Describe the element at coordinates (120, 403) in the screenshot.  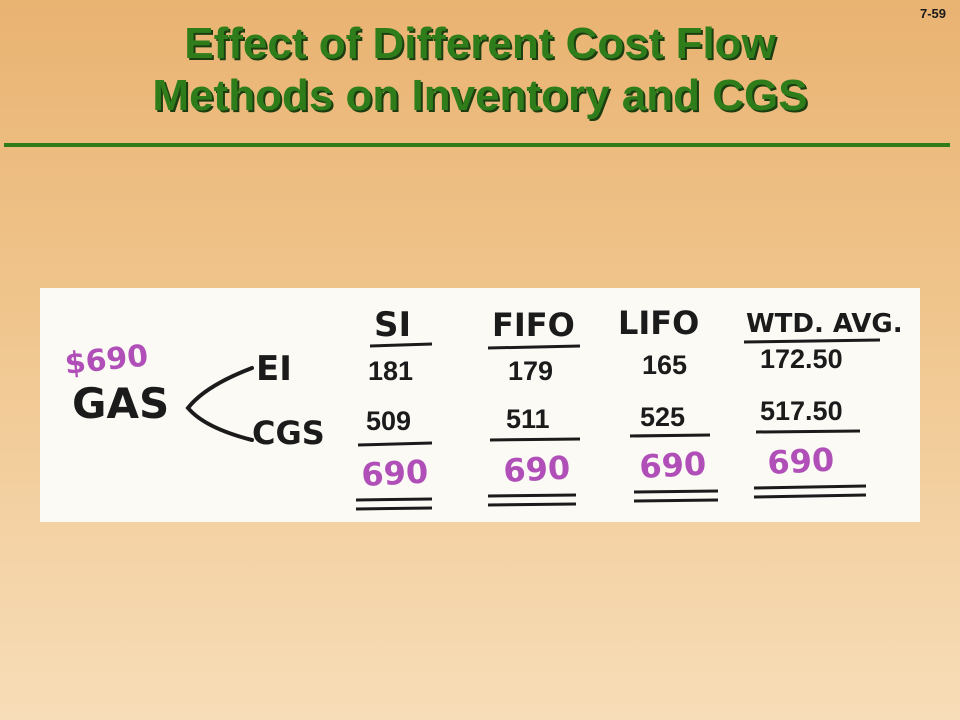
I see `goods-available-label: GAS` at that location.